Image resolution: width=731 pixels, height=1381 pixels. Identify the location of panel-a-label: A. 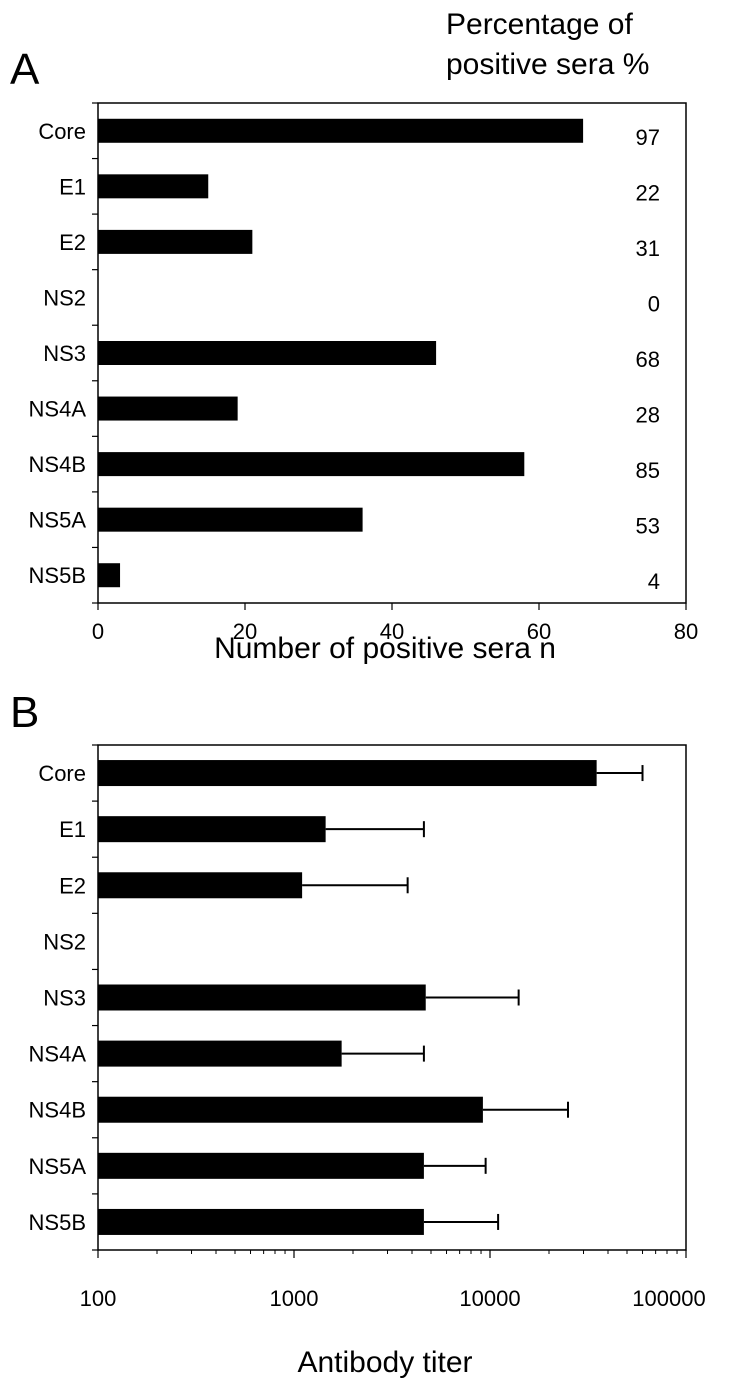
(25, 69).